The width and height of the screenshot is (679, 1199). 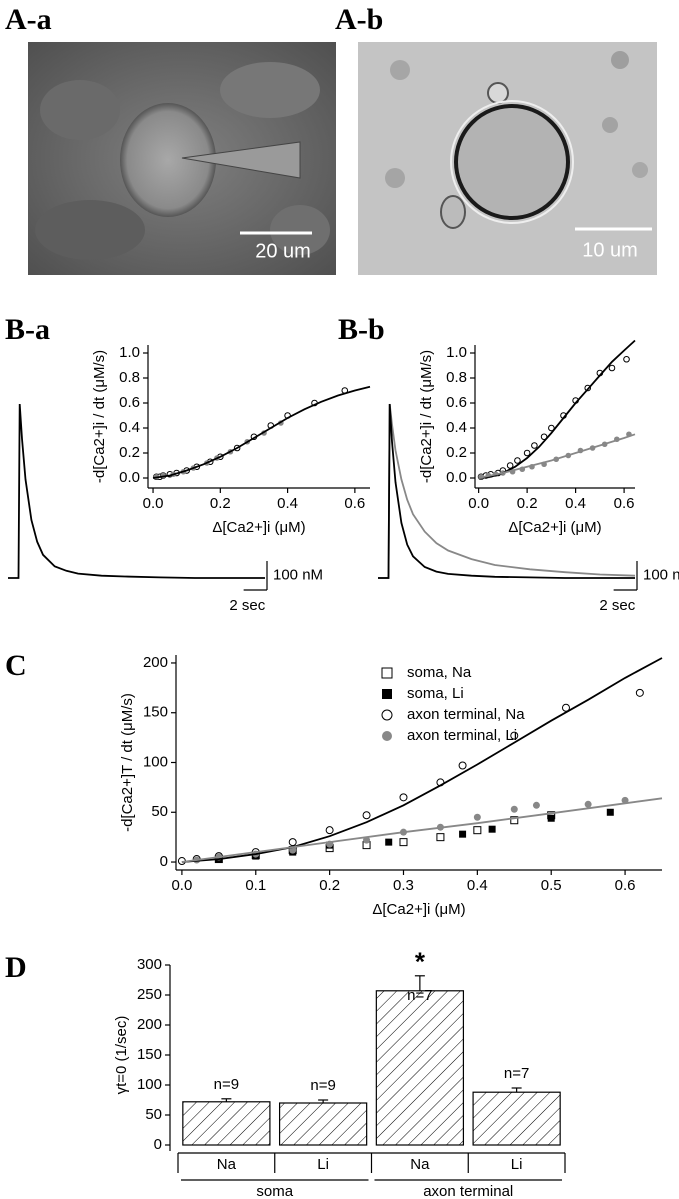 I want to click on y-tick-label: 0.2, so click(x=129, y=452).